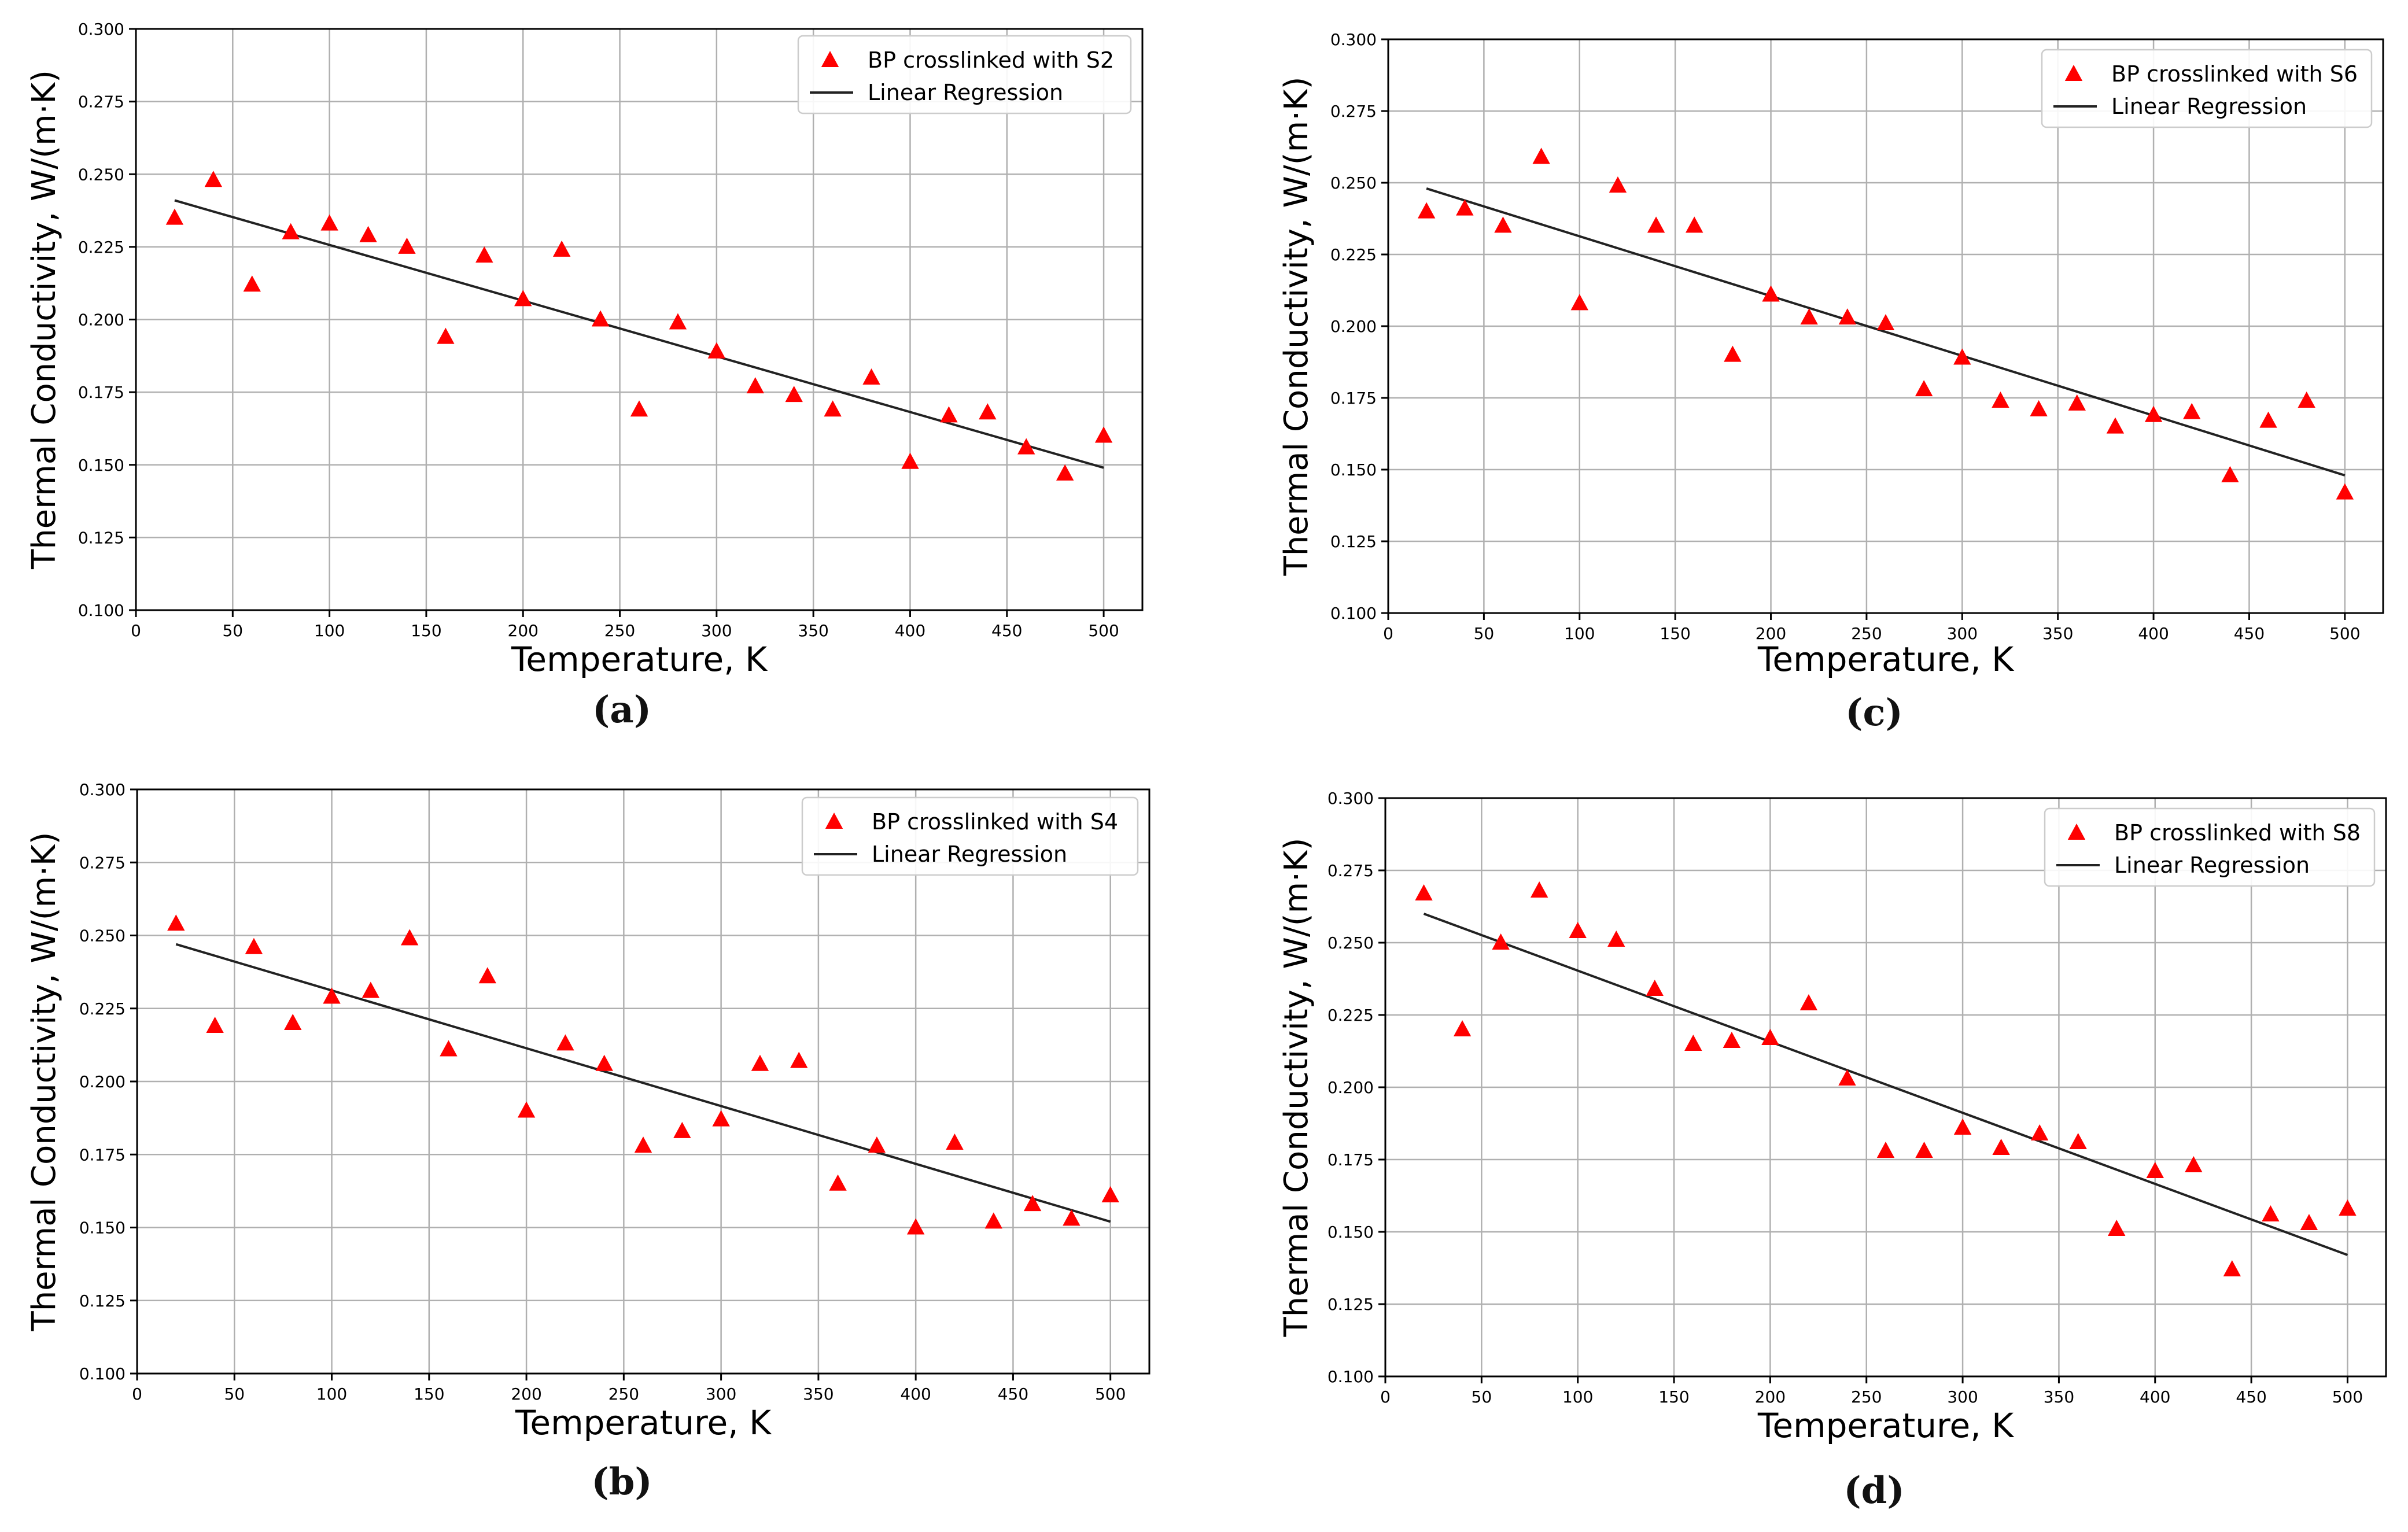 Image resolution: width=2408 pixels, height=1532 pixels. What do you see at coordinates (995, 822) in the screenshot?
I see `legend-label-scatter: BP crosslinked with S4` at bounding box center [995, 822].